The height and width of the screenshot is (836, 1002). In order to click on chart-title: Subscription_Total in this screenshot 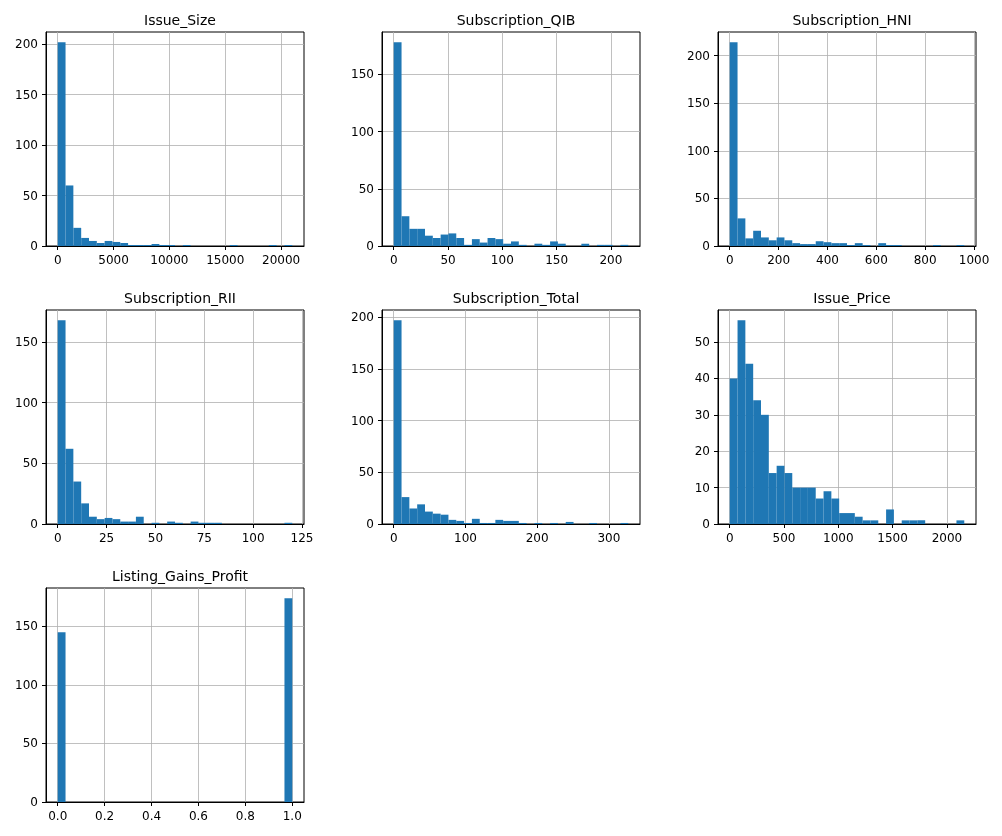, I will do `click(516, 298)`.